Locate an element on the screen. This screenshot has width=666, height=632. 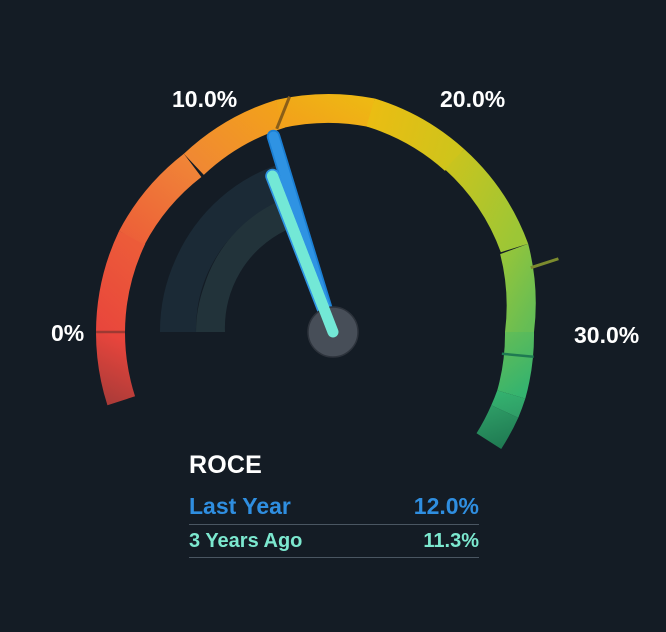
gauge-legend: ROCE Last Year 12.0% 3 Years Ago 11.3% is located at coordinates (334, 504).